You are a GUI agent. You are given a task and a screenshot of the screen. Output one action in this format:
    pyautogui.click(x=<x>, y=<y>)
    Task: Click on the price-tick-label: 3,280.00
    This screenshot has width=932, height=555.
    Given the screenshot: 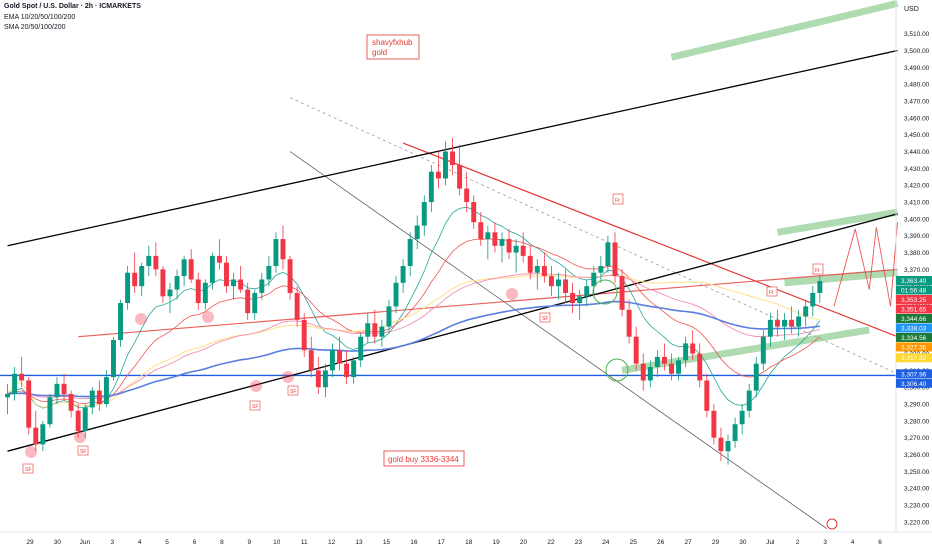 What is the action you would take?
    pyautogui.click(x=917, y=421)
    